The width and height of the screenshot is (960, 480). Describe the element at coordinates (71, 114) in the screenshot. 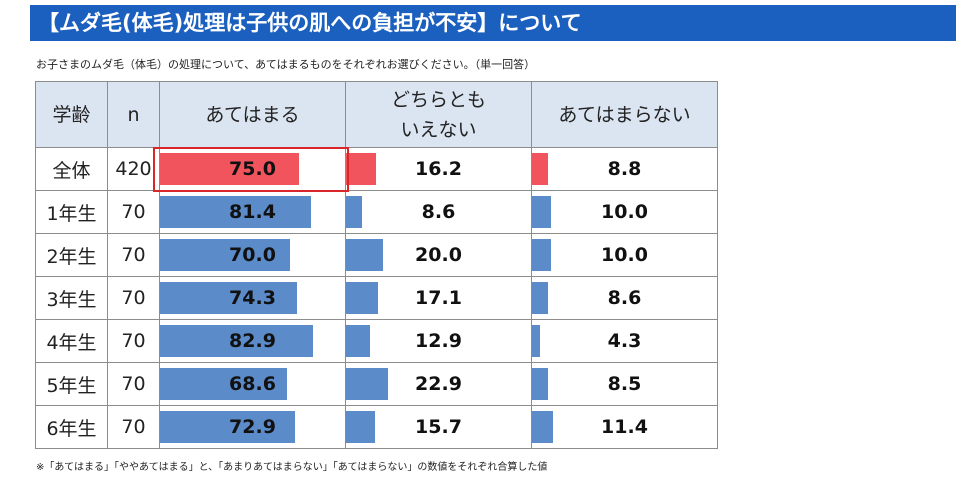

I see `header-grade: 学齢` at that location.